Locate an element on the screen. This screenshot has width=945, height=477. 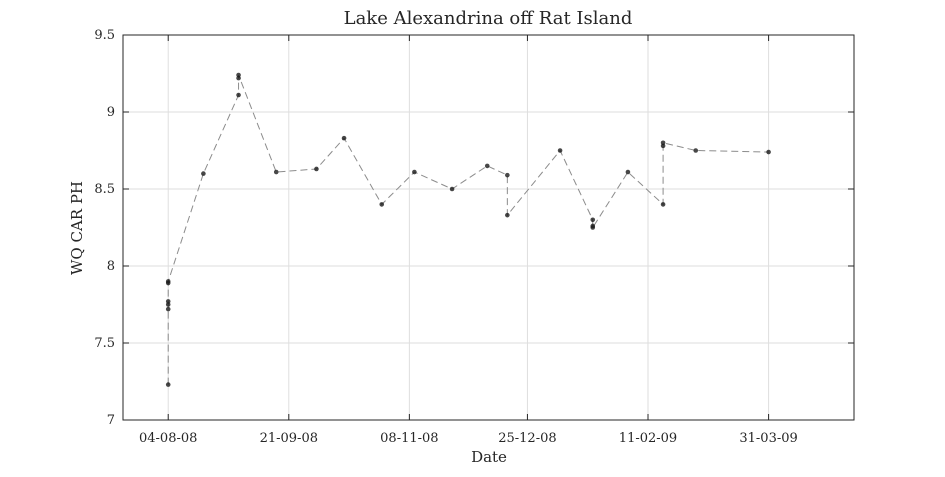
y-tick-label: 8.5 is located at coordinates (104, 189).